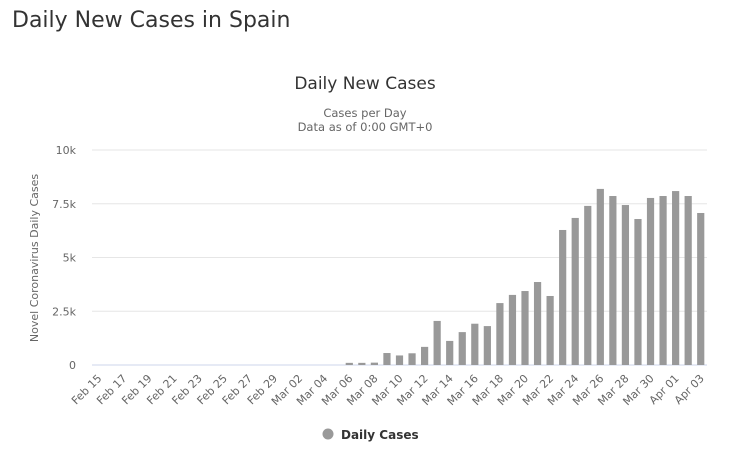 This screenshot has width=738, height=455. Describe the element at coordinates (365, 127) in the screenshot. I see `chart-subtitle-date: Data as of 0:00 GMT+0` at that location.